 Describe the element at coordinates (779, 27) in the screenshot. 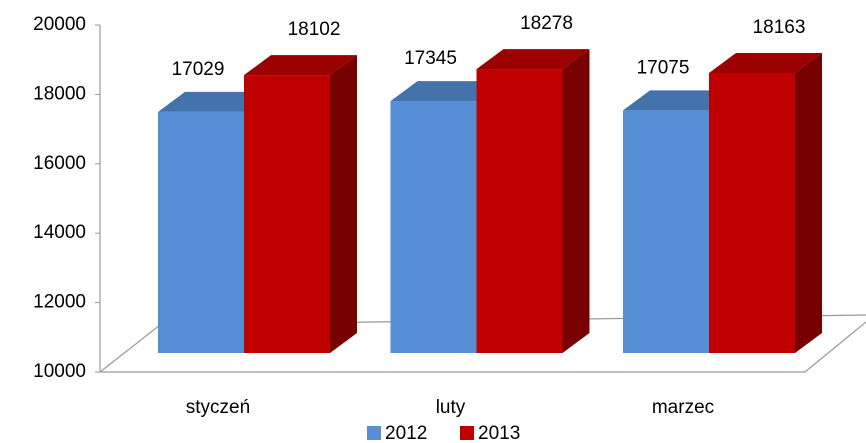

I see `value-label: 18163` at that location.